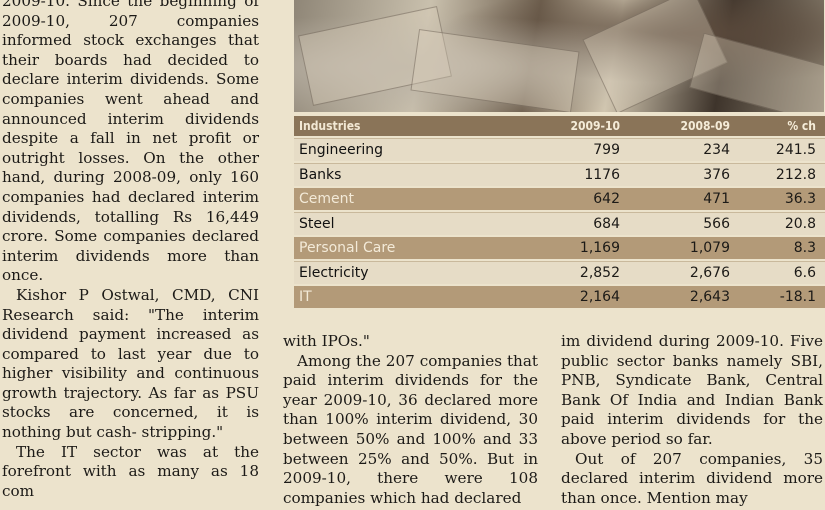 This screenshot has height=510, width=825. What do you see at coordinates (559, 126) in the screenshot?
I see `table-header: Industries 2009-10 2008-09 % ch` at bounding box center [559, 126].